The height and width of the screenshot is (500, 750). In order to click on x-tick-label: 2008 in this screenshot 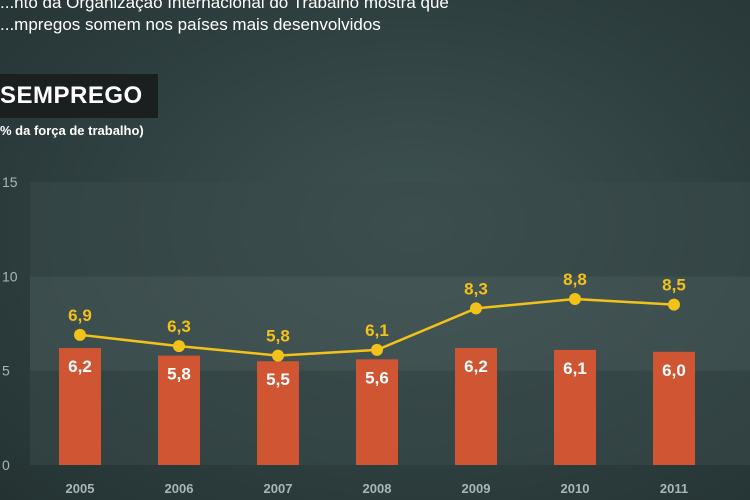, I will do `click(377, 488)`.